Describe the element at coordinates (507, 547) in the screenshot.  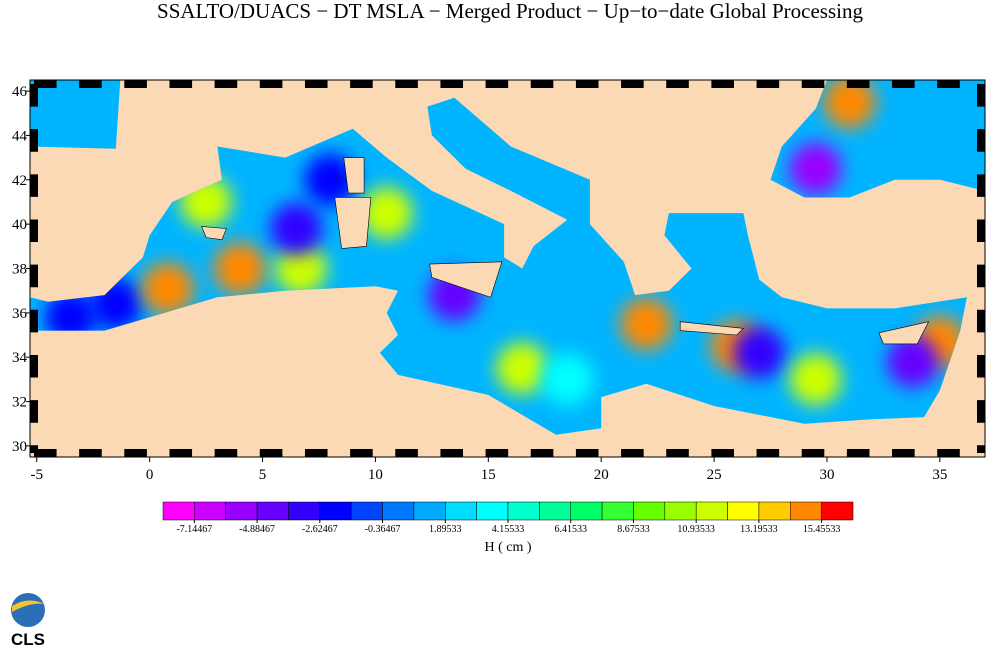
I see `colorbar-label: H ( cm )` at that location.